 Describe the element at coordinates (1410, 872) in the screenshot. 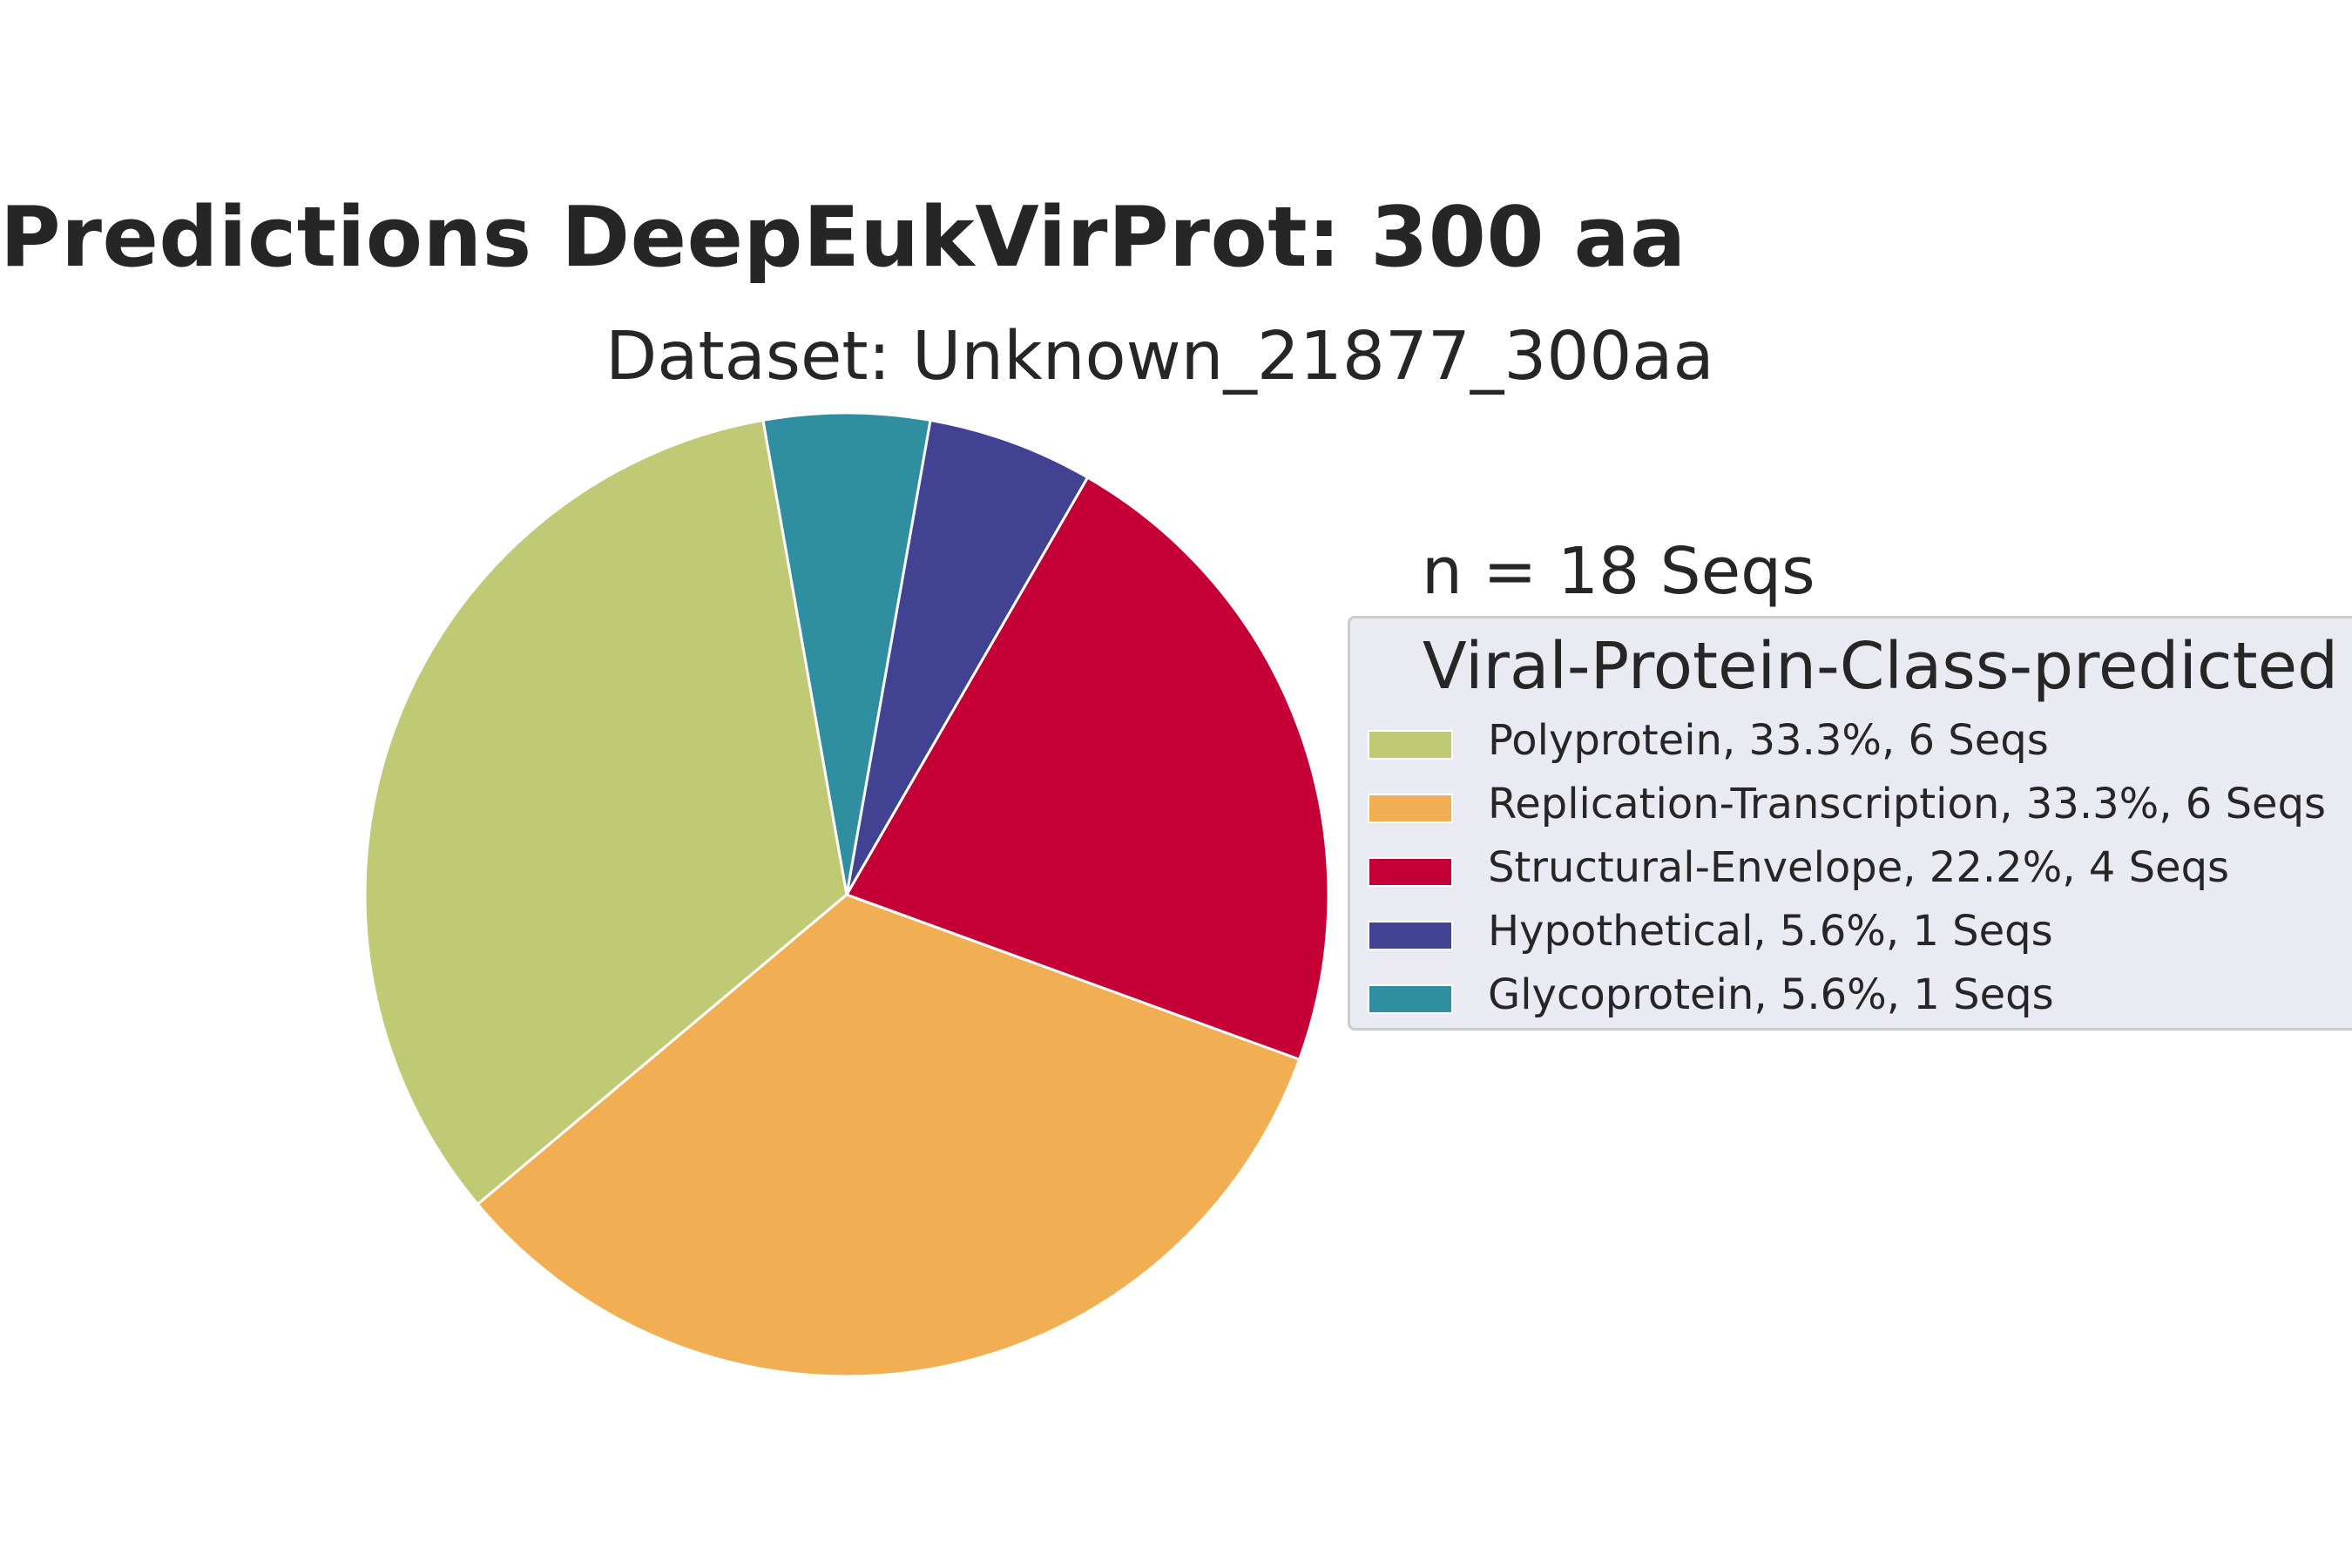

I see `legend-swatch-structural-envelope` at that location.